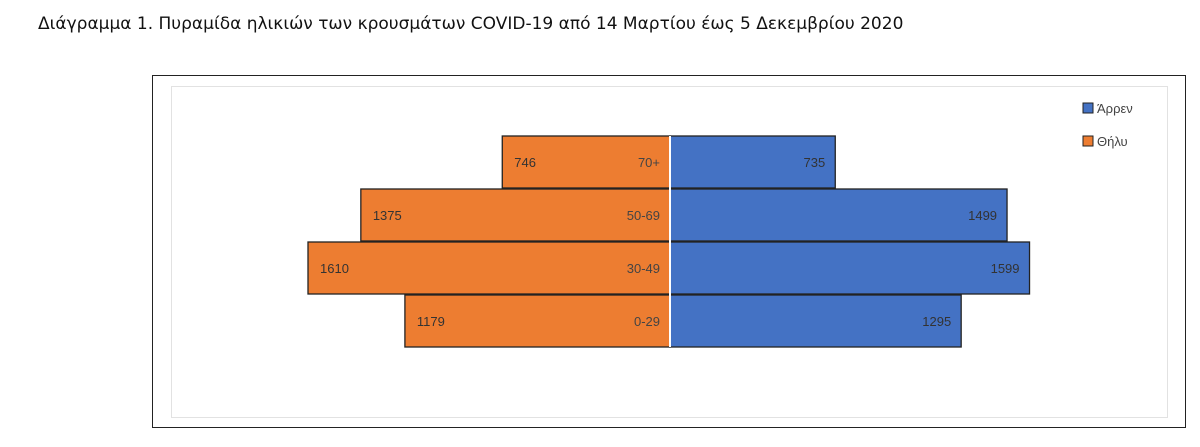 Image resolution: width=1200 pixels, height=447 pixels. I want to click on data-label-female-0-29: 1179, so click(431, 321).